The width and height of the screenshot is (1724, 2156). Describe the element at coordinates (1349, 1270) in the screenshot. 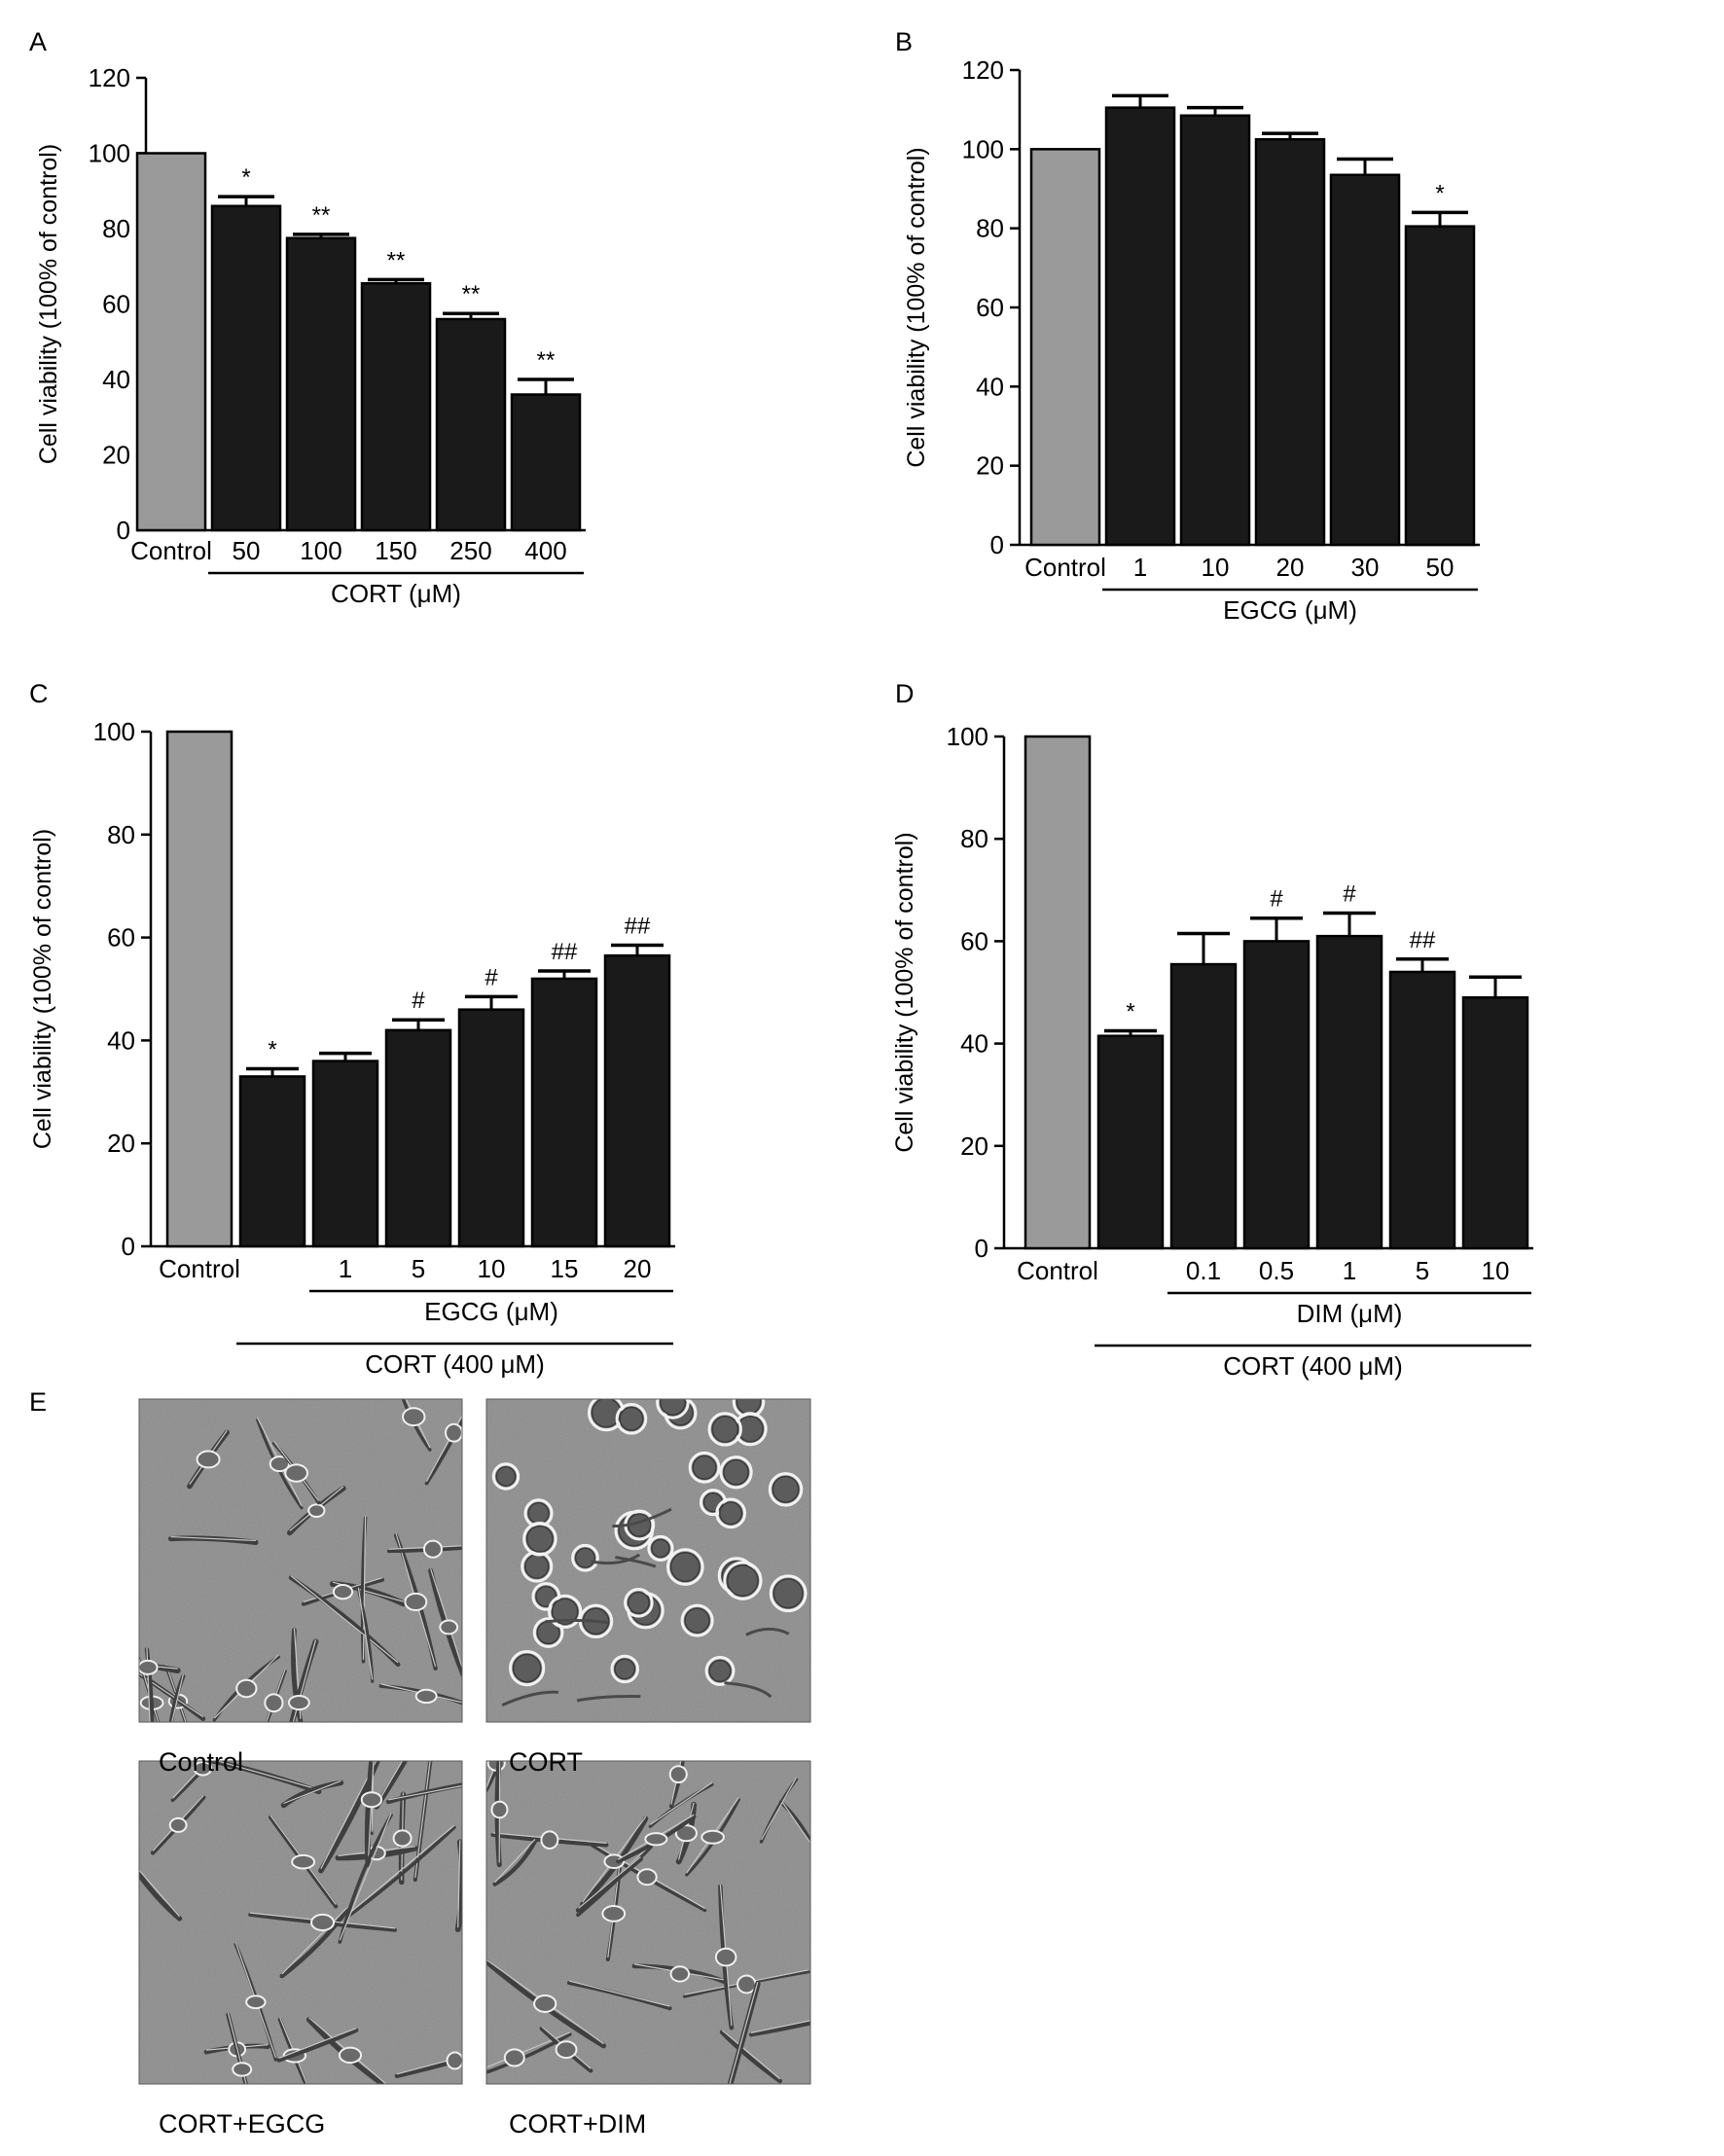

I see `x-tick-label-d-4: 1` at that location.